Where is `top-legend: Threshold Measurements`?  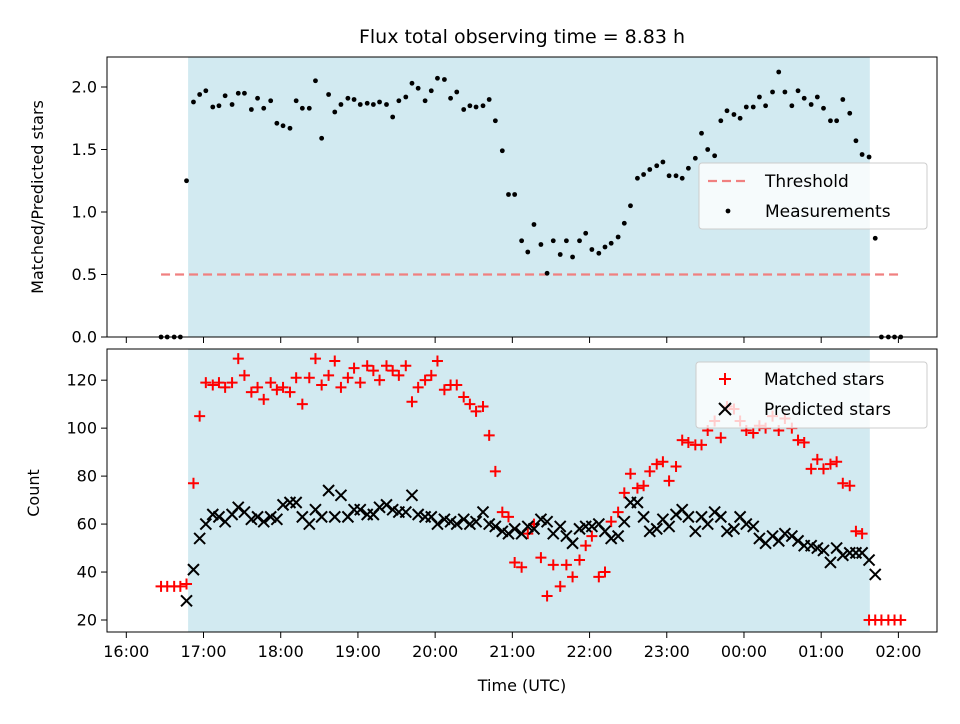 top-legend: Threshold Measurements is located at coordinates (813, 196).